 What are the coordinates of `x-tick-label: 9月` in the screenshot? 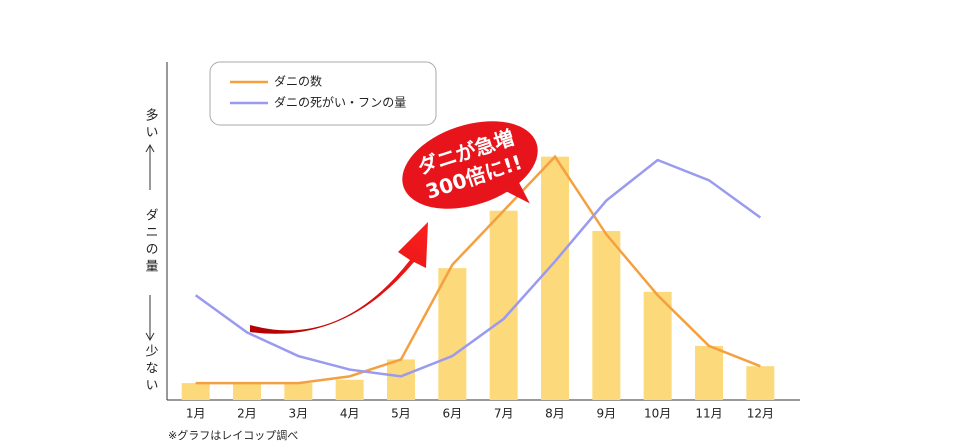 It's located at (607, 414).